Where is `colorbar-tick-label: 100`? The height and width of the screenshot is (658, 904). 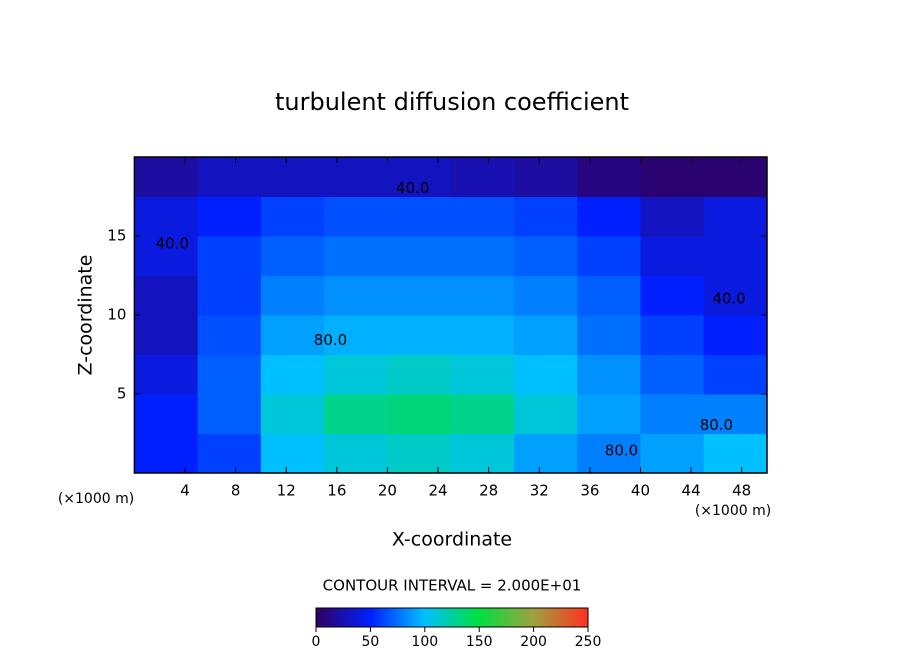
colorbar-tick-label: 100 is located at coordinates (424, 642).